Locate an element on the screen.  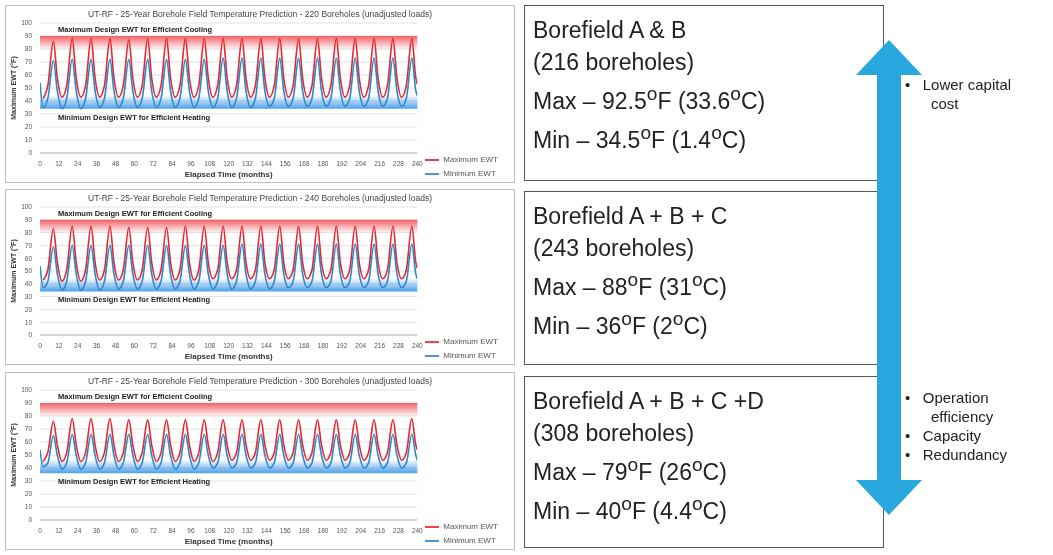
text: Borefield A & B is located at coordinates (610, 30).